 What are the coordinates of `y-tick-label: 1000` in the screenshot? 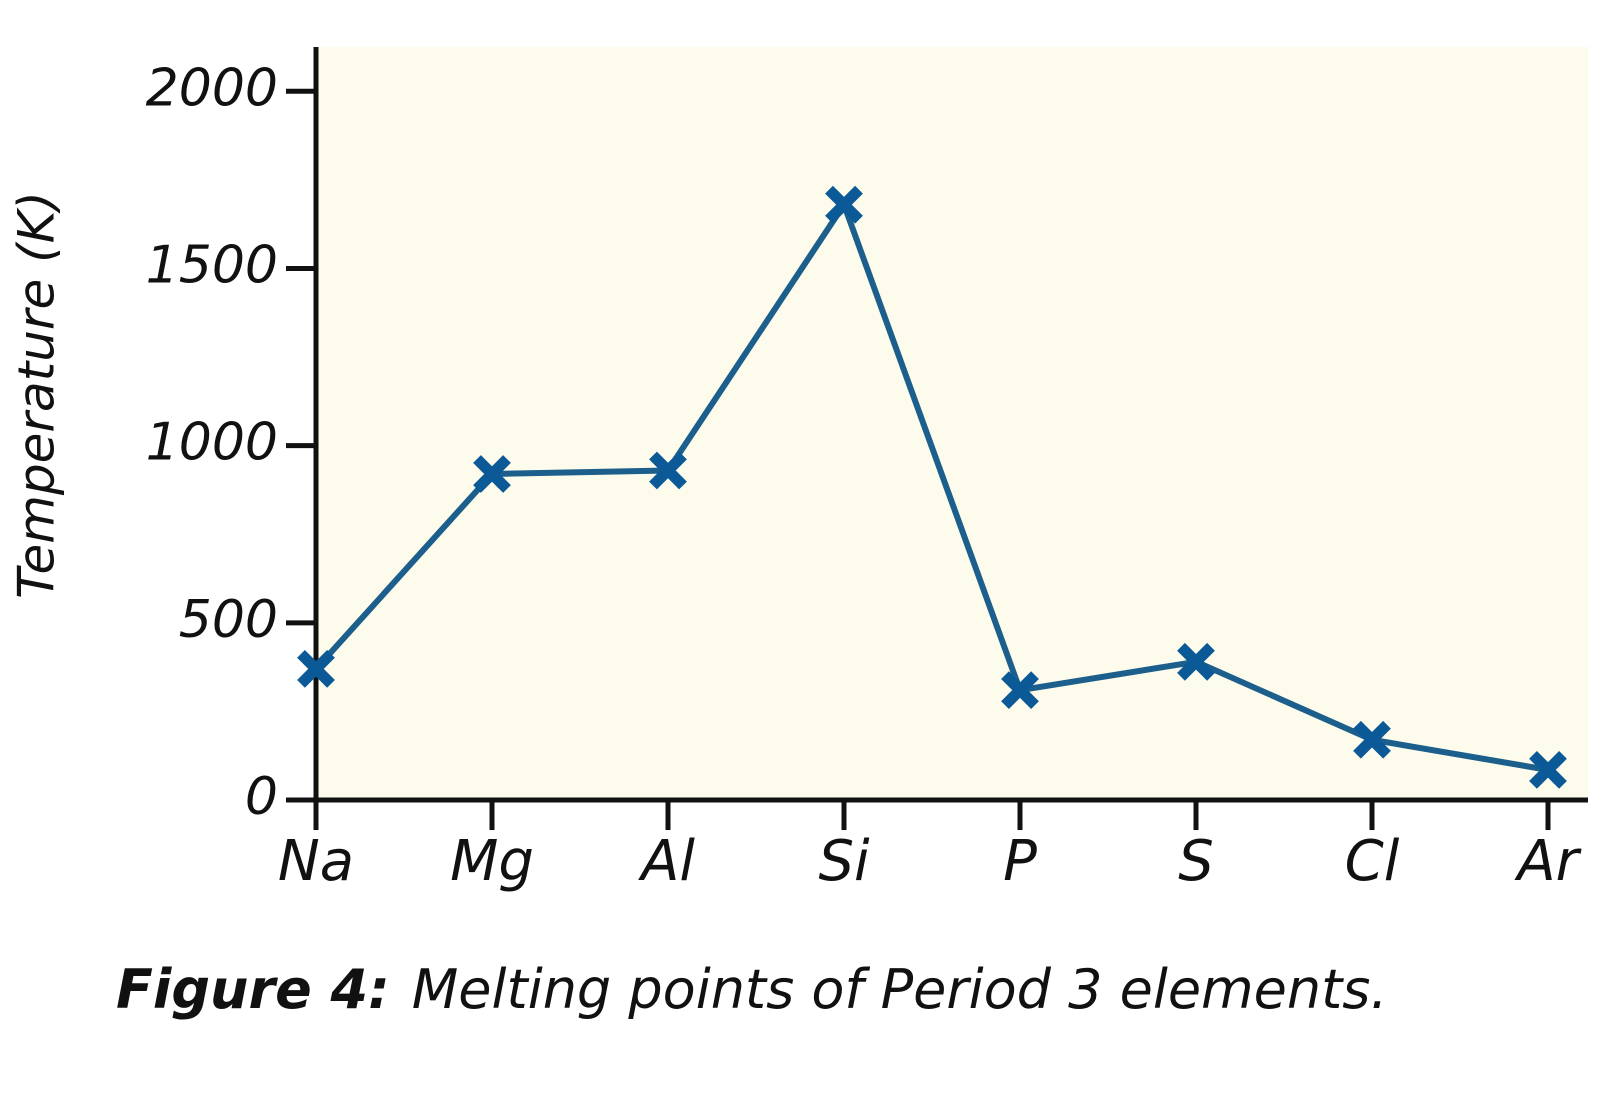 It's located at (212, 443).